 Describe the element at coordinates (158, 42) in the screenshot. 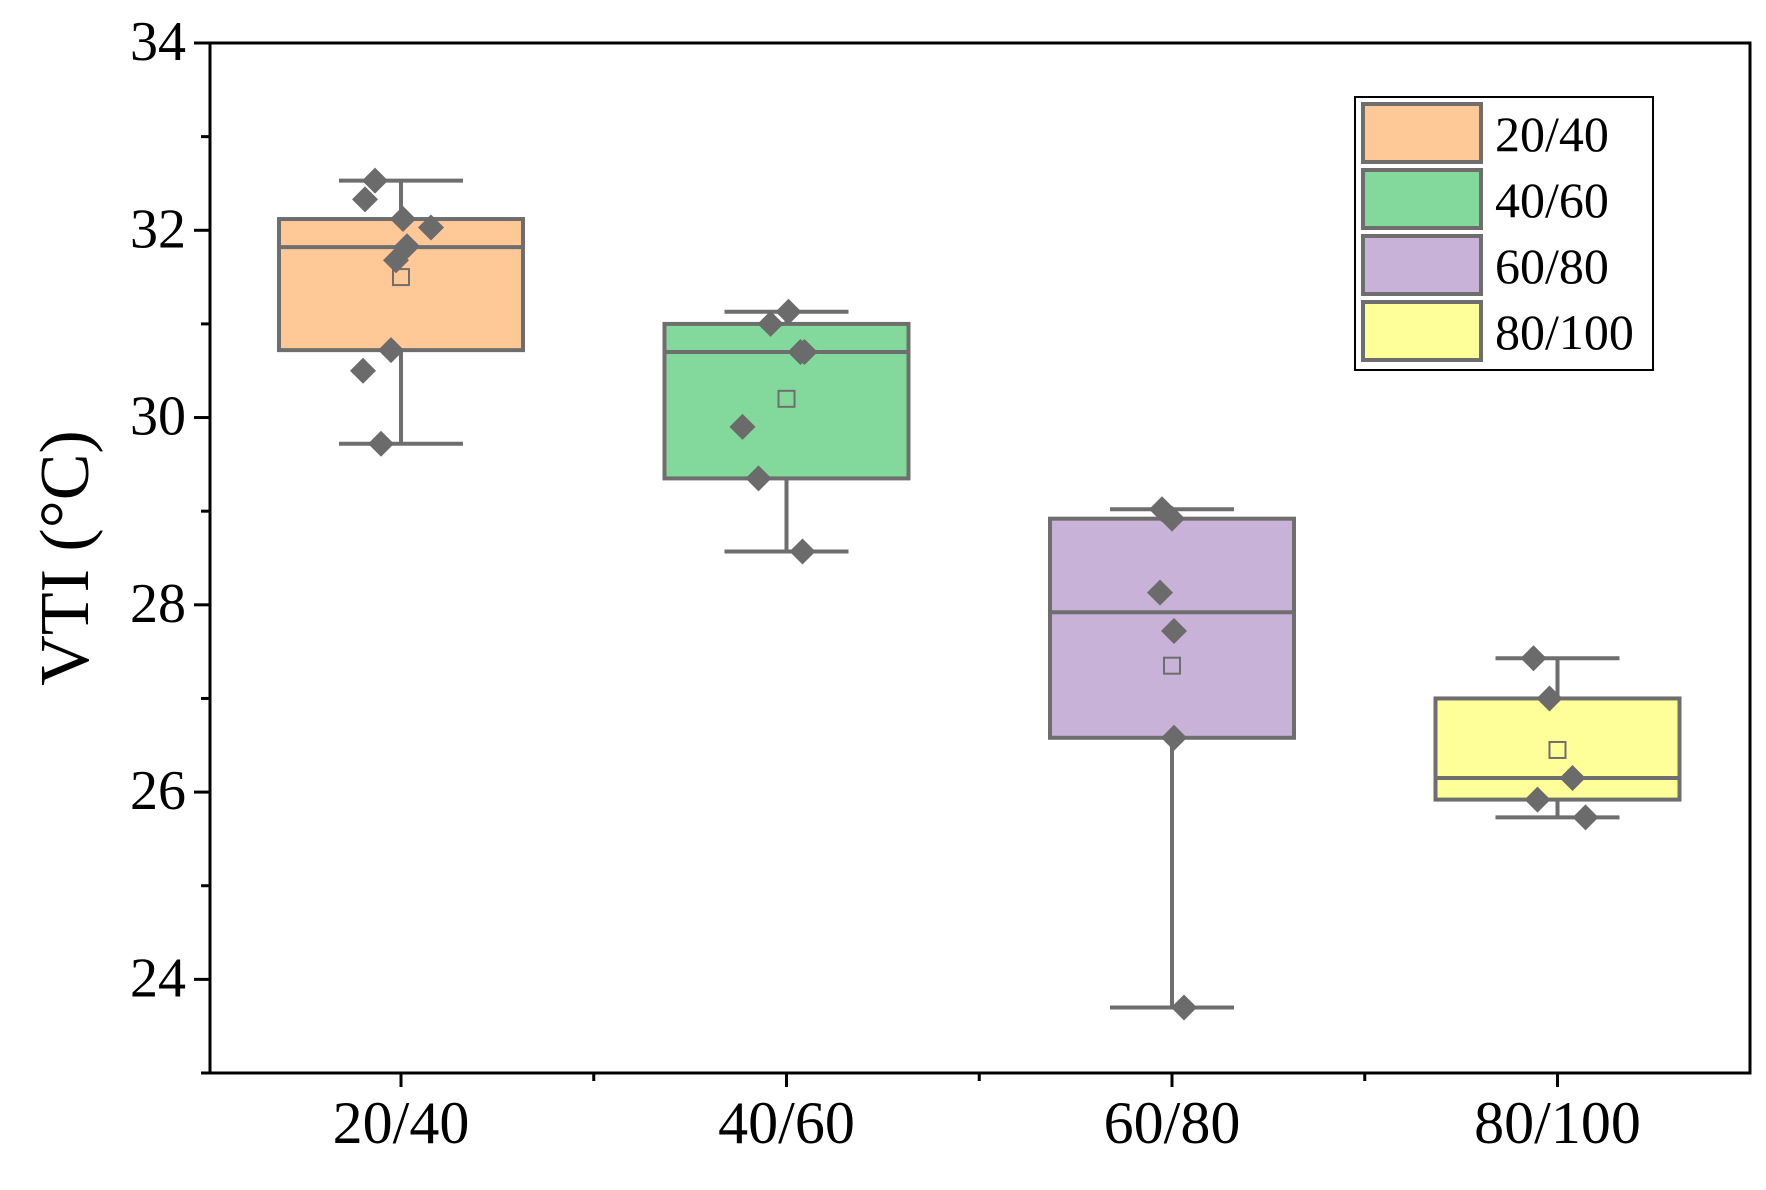

I see `y-tick-label: 34` at that location.